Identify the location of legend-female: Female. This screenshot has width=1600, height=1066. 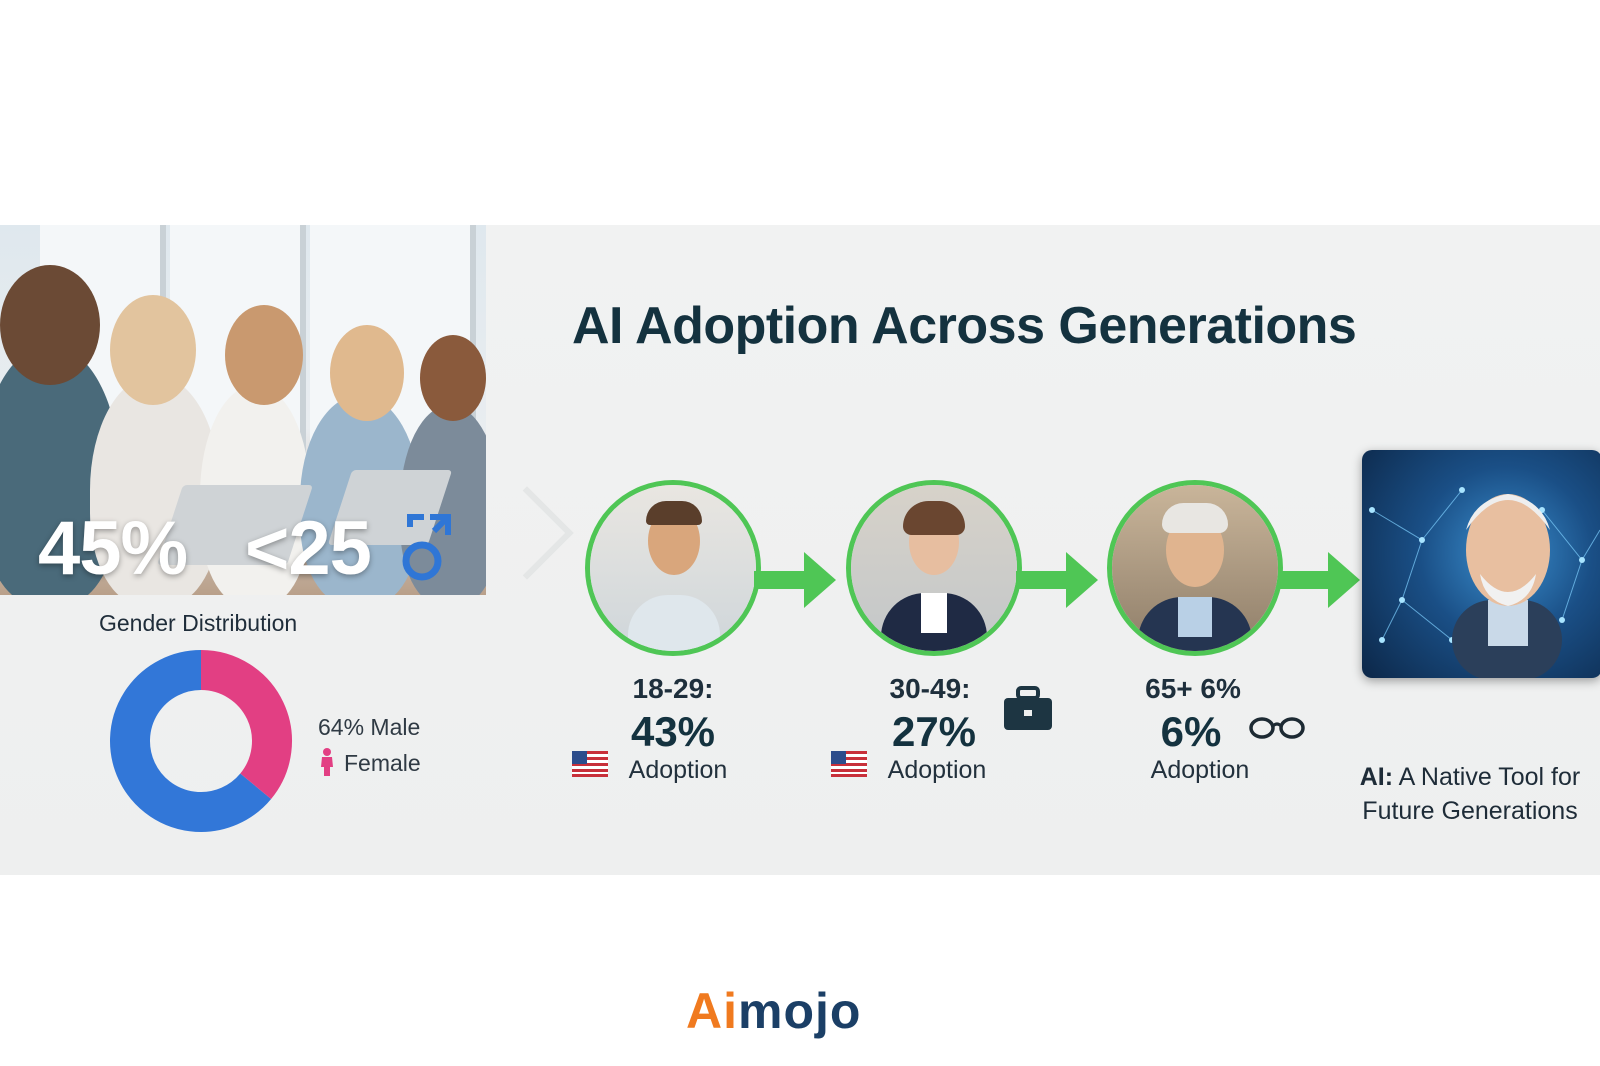
(382, 763).